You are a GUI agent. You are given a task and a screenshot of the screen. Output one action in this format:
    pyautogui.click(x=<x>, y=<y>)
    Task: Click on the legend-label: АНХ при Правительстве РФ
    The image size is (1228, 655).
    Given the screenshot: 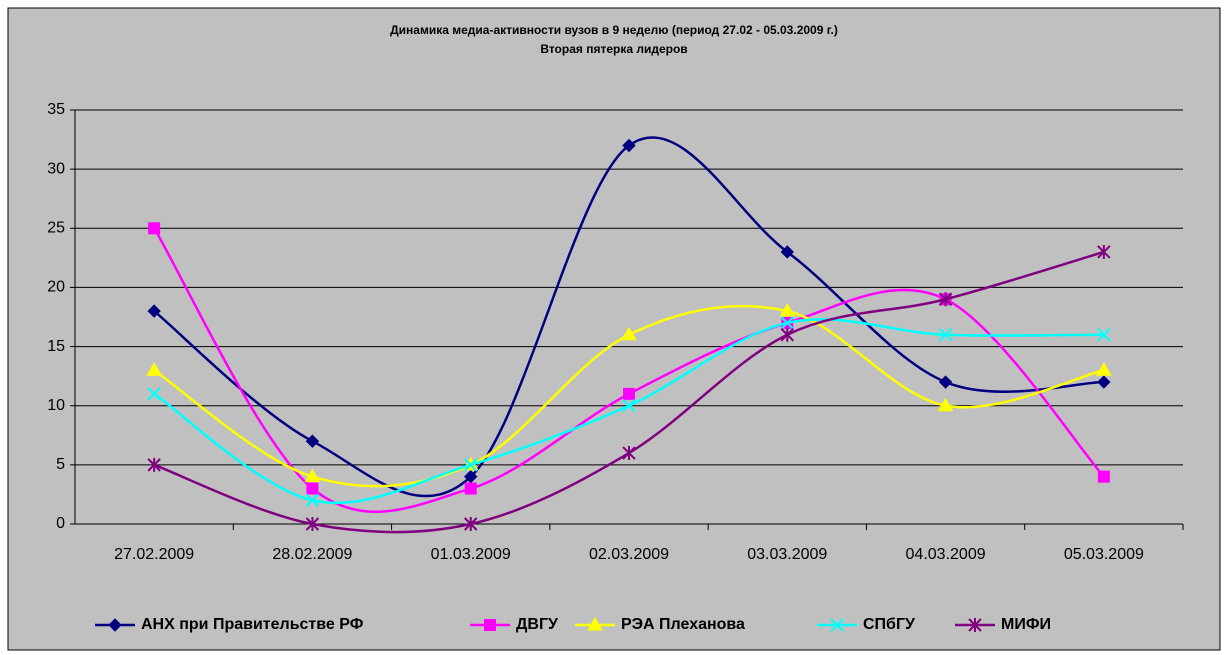 What is the action you would take?
    pyautogui.click(x=252, y=624)
    